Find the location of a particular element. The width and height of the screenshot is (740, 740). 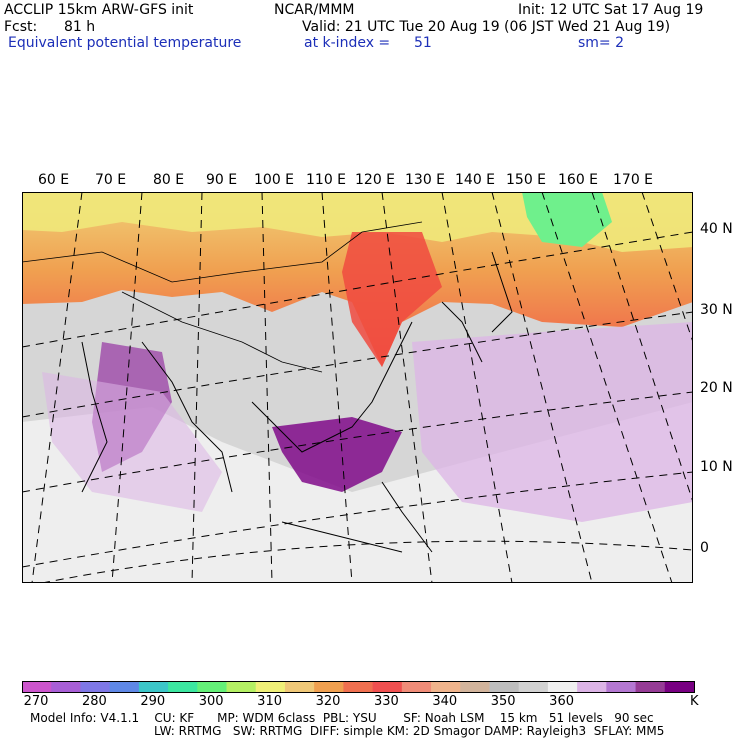

colorbar is located at coordinates (358, 687).